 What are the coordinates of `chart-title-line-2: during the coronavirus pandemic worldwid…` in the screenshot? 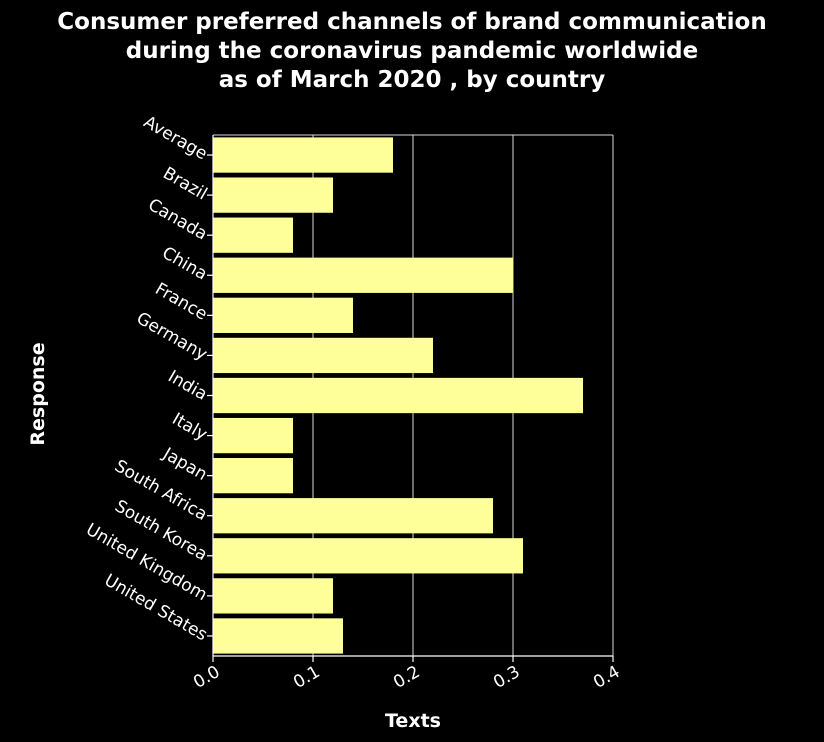 It's located at (412, 51).